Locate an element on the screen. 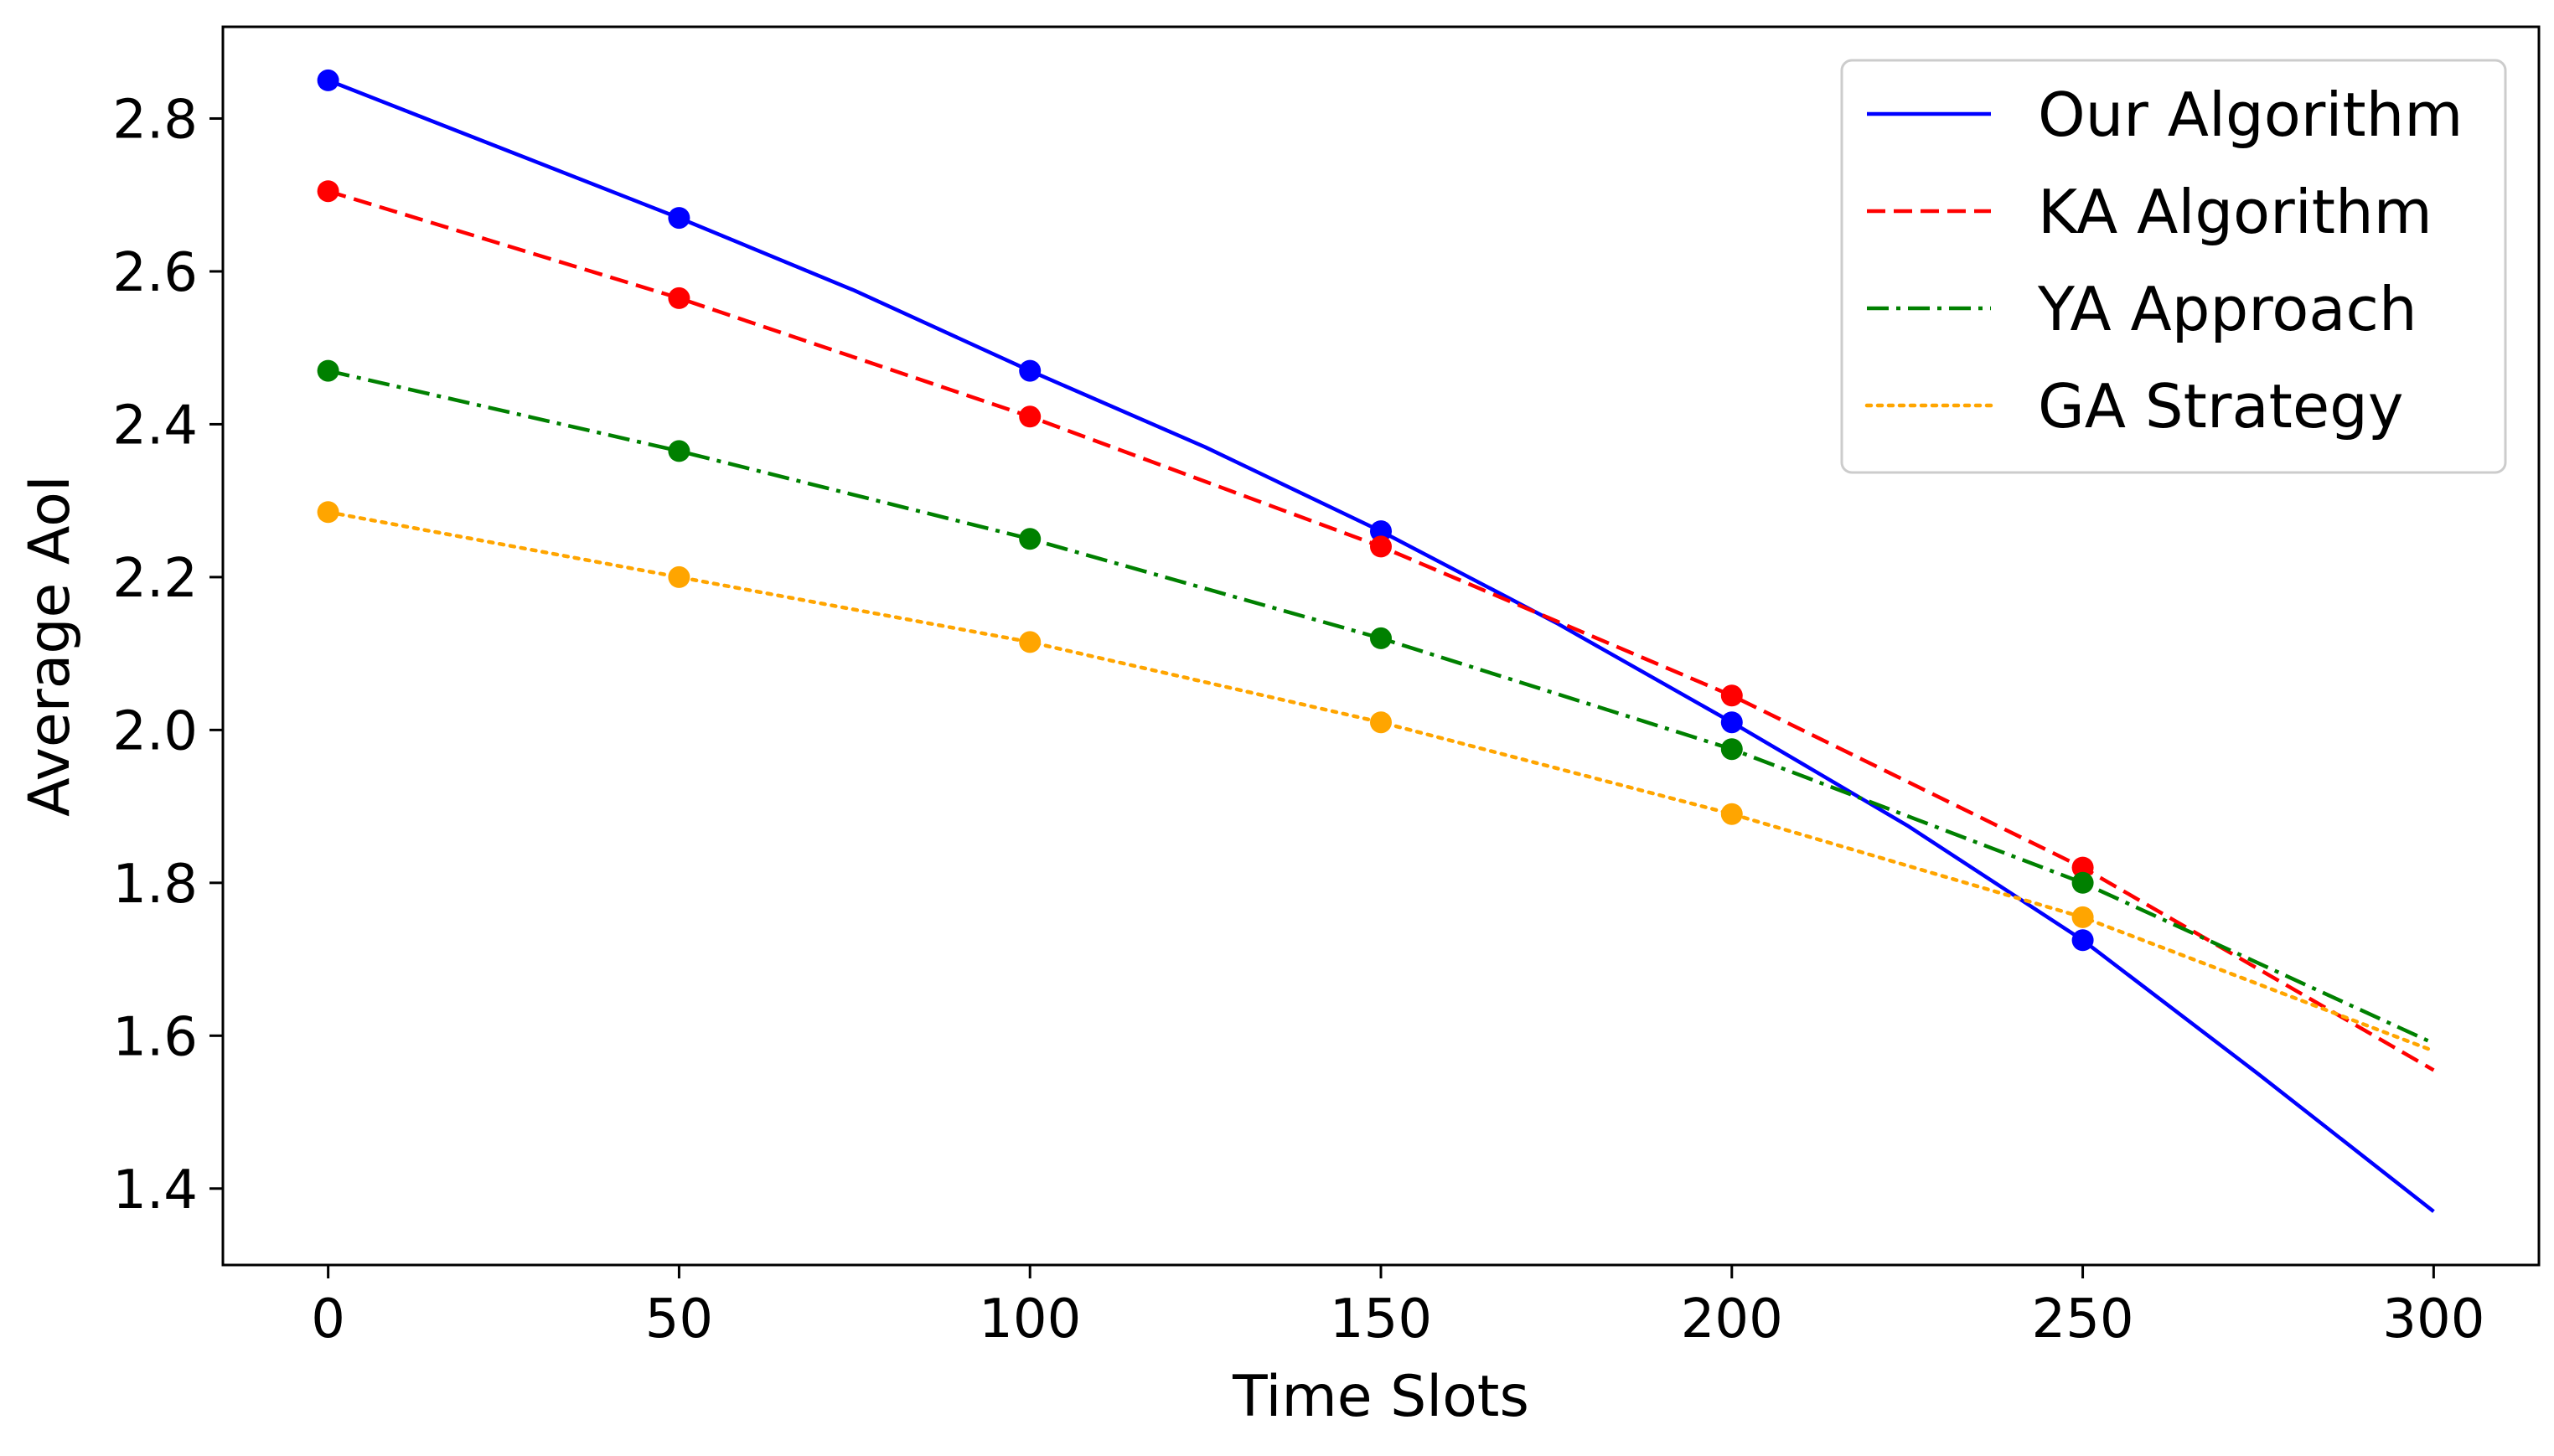  y-tick-label-2-6: 2.6 is located at coordinates (155, 273).